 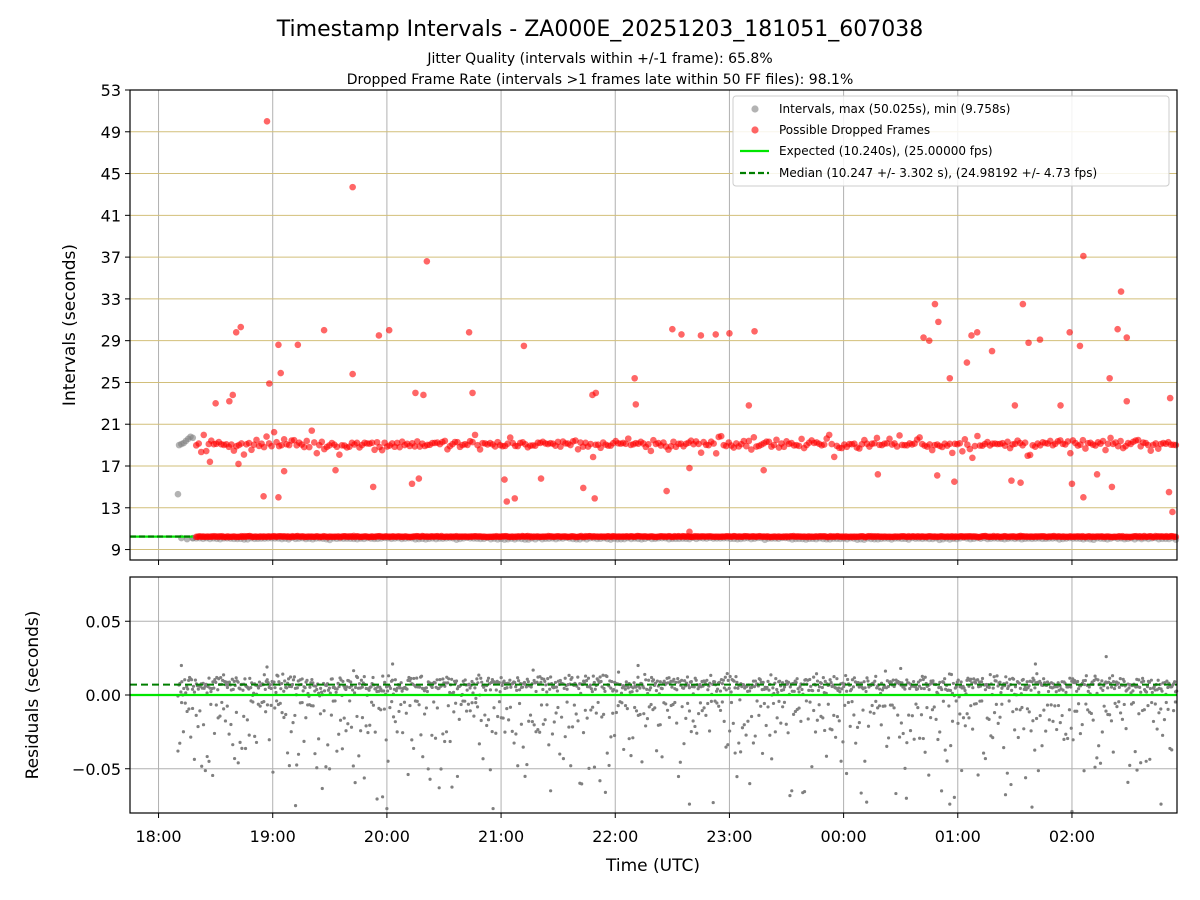 What do you see at coordinates (501, 836) in the screenshot?
I see `x-tick-label: 21:00` at bounding box center [501, 836].